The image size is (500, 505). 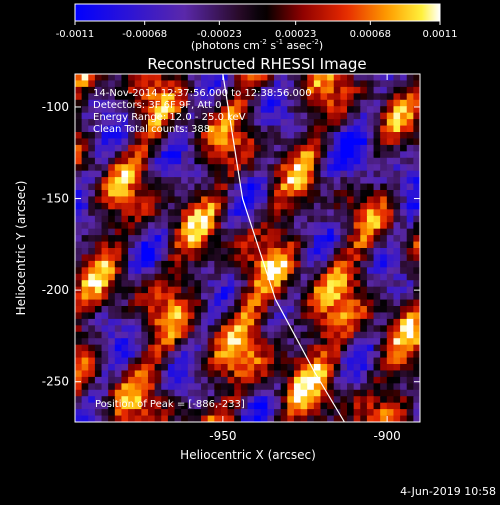 What do you see at coordinates (222, 436) in the screenshot?
I see `x-tick-label: -950` at bounding box center [222, 436].